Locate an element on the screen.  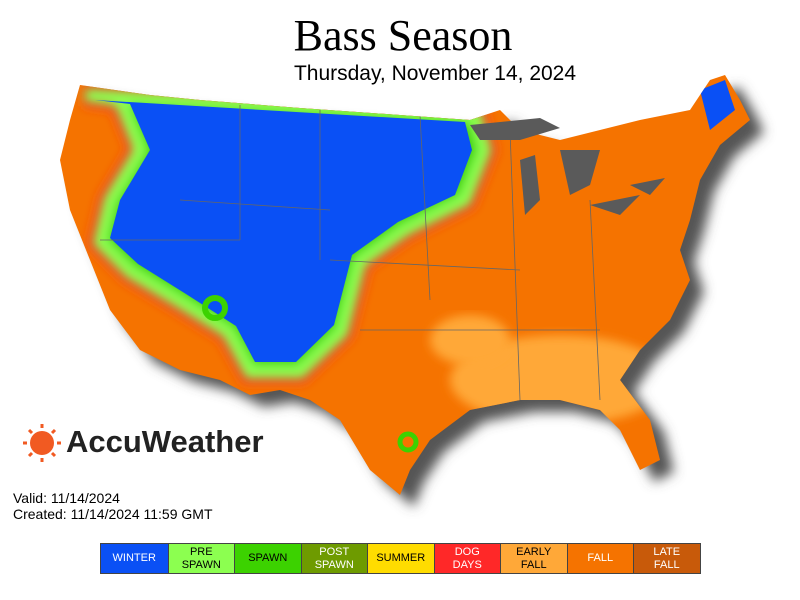
legend-item: SUMMER is located at coordinates (400, 558).